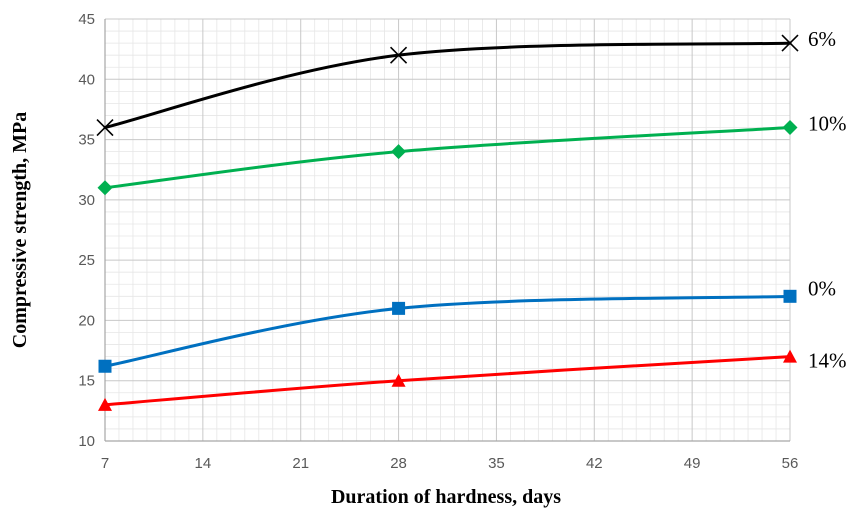 Image resolution: width=853 pixels, height=515 pixels. What do you see at coordinates (86, 441) in the screenshot?
I see `y-tick-label: 10` at bounding box center [86, 441].